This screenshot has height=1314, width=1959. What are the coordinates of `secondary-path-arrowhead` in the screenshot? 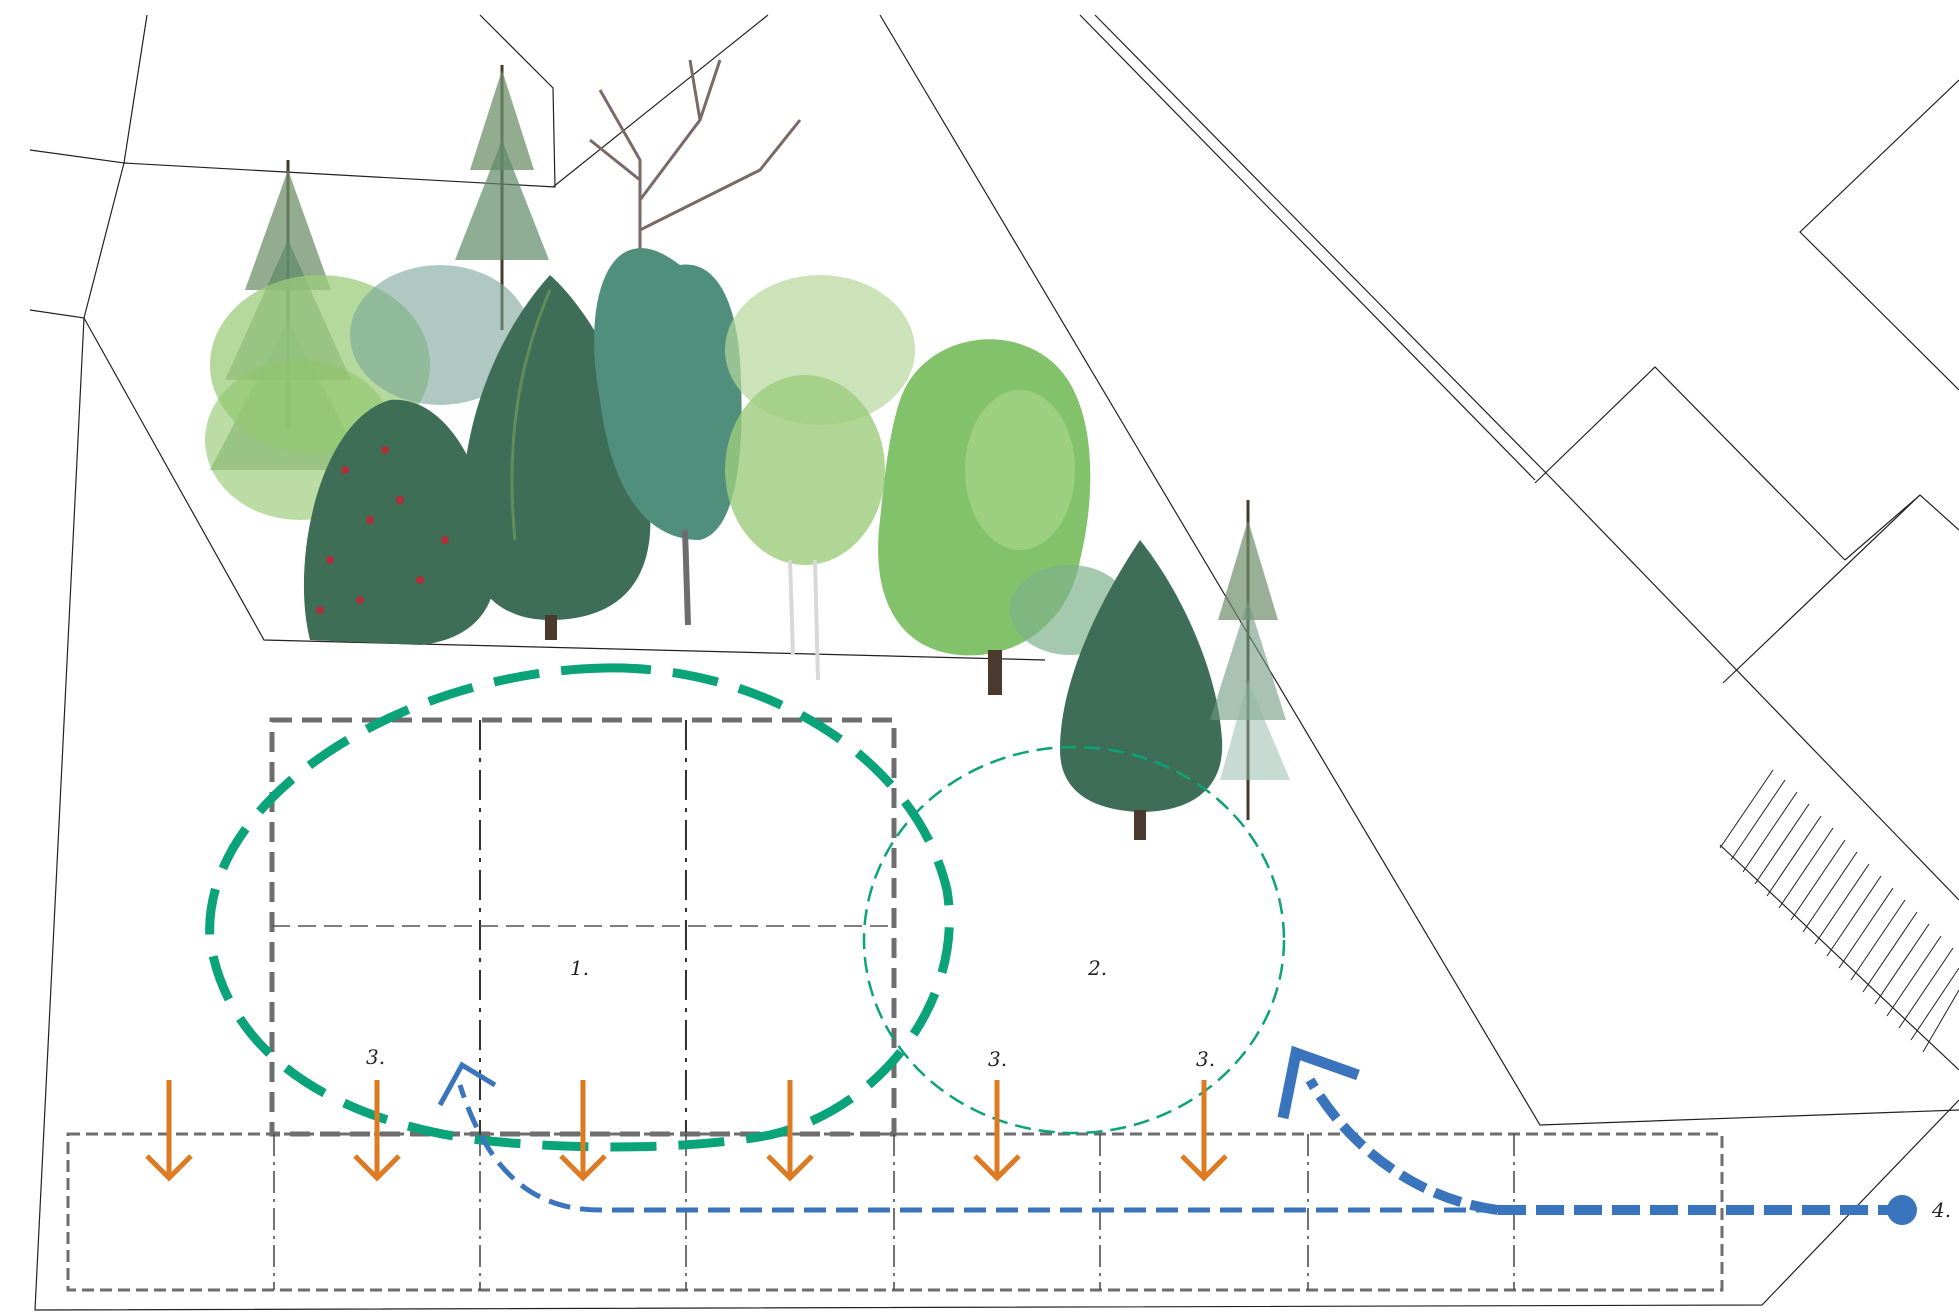 It's located at (467, 1084).